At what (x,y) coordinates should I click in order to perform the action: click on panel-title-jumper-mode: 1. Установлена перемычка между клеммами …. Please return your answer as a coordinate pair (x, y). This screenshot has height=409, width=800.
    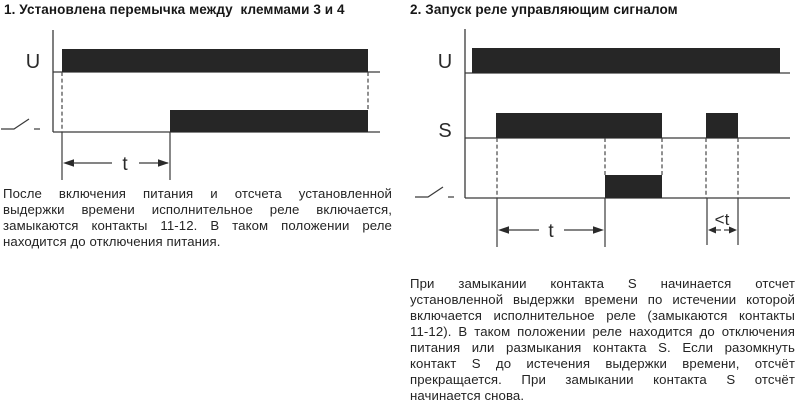
    Looking at the image, I should click on (174, 9).